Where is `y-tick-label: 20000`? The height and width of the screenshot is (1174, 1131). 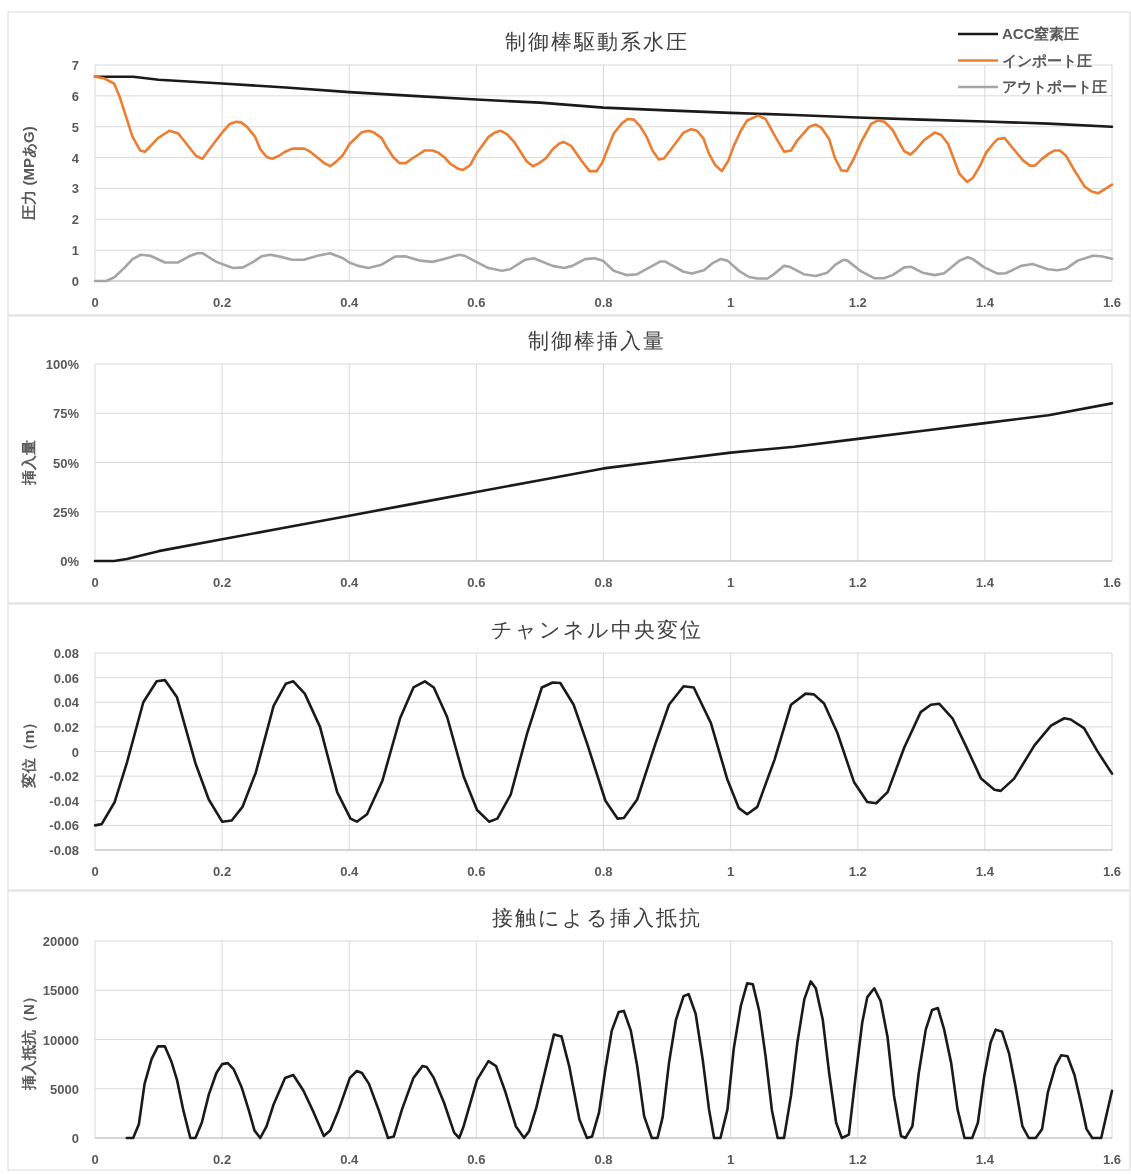 y-tick-label: 20000 is located at coordinates (60, 941).